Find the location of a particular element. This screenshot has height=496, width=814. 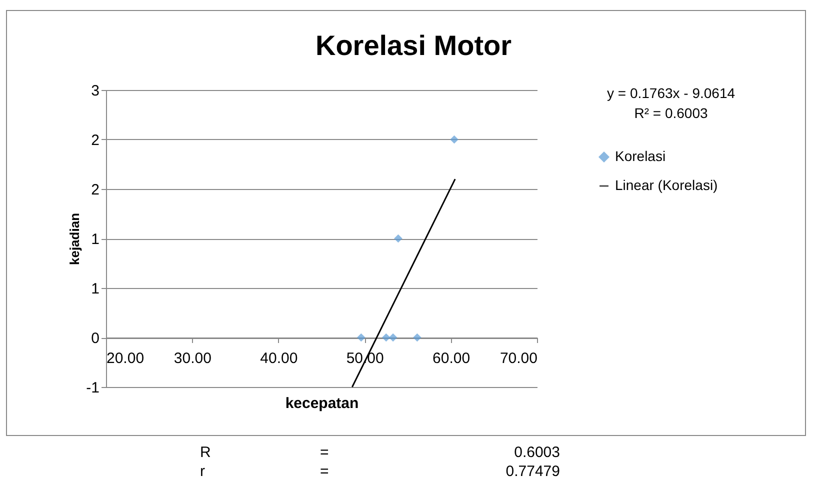

x-tick-label: 70.00 is located at coordinates (519, 358).